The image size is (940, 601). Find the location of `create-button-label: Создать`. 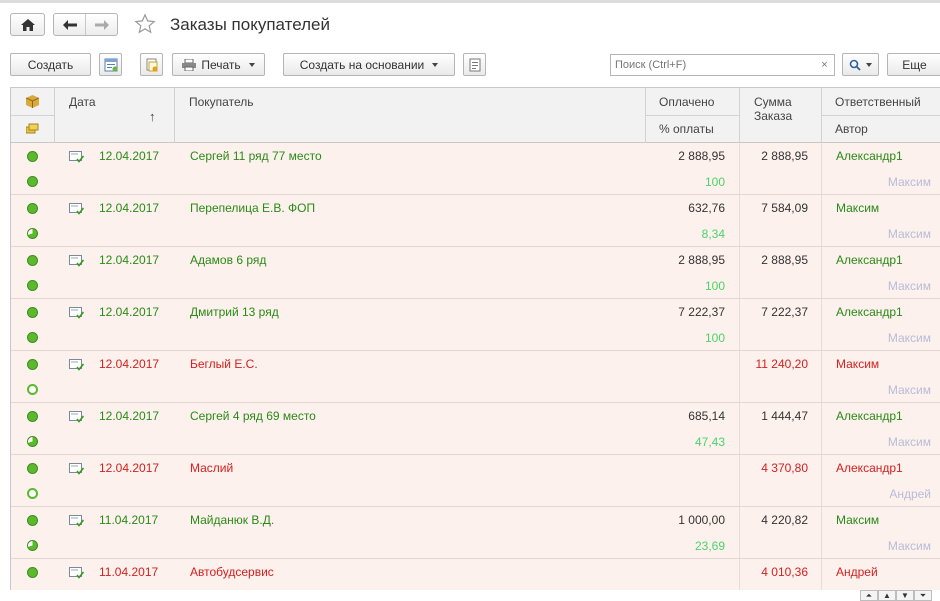

create-button-label: Создать is located at coordinates (50, 64).